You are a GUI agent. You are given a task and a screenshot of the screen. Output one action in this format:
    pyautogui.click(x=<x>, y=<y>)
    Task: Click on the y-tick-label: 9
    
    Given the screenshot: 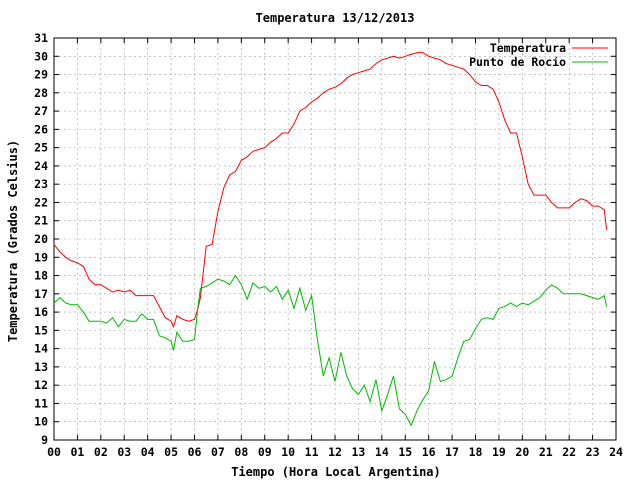 What is the action you would take?
    pyautogui.click(x=44, y=440)
    